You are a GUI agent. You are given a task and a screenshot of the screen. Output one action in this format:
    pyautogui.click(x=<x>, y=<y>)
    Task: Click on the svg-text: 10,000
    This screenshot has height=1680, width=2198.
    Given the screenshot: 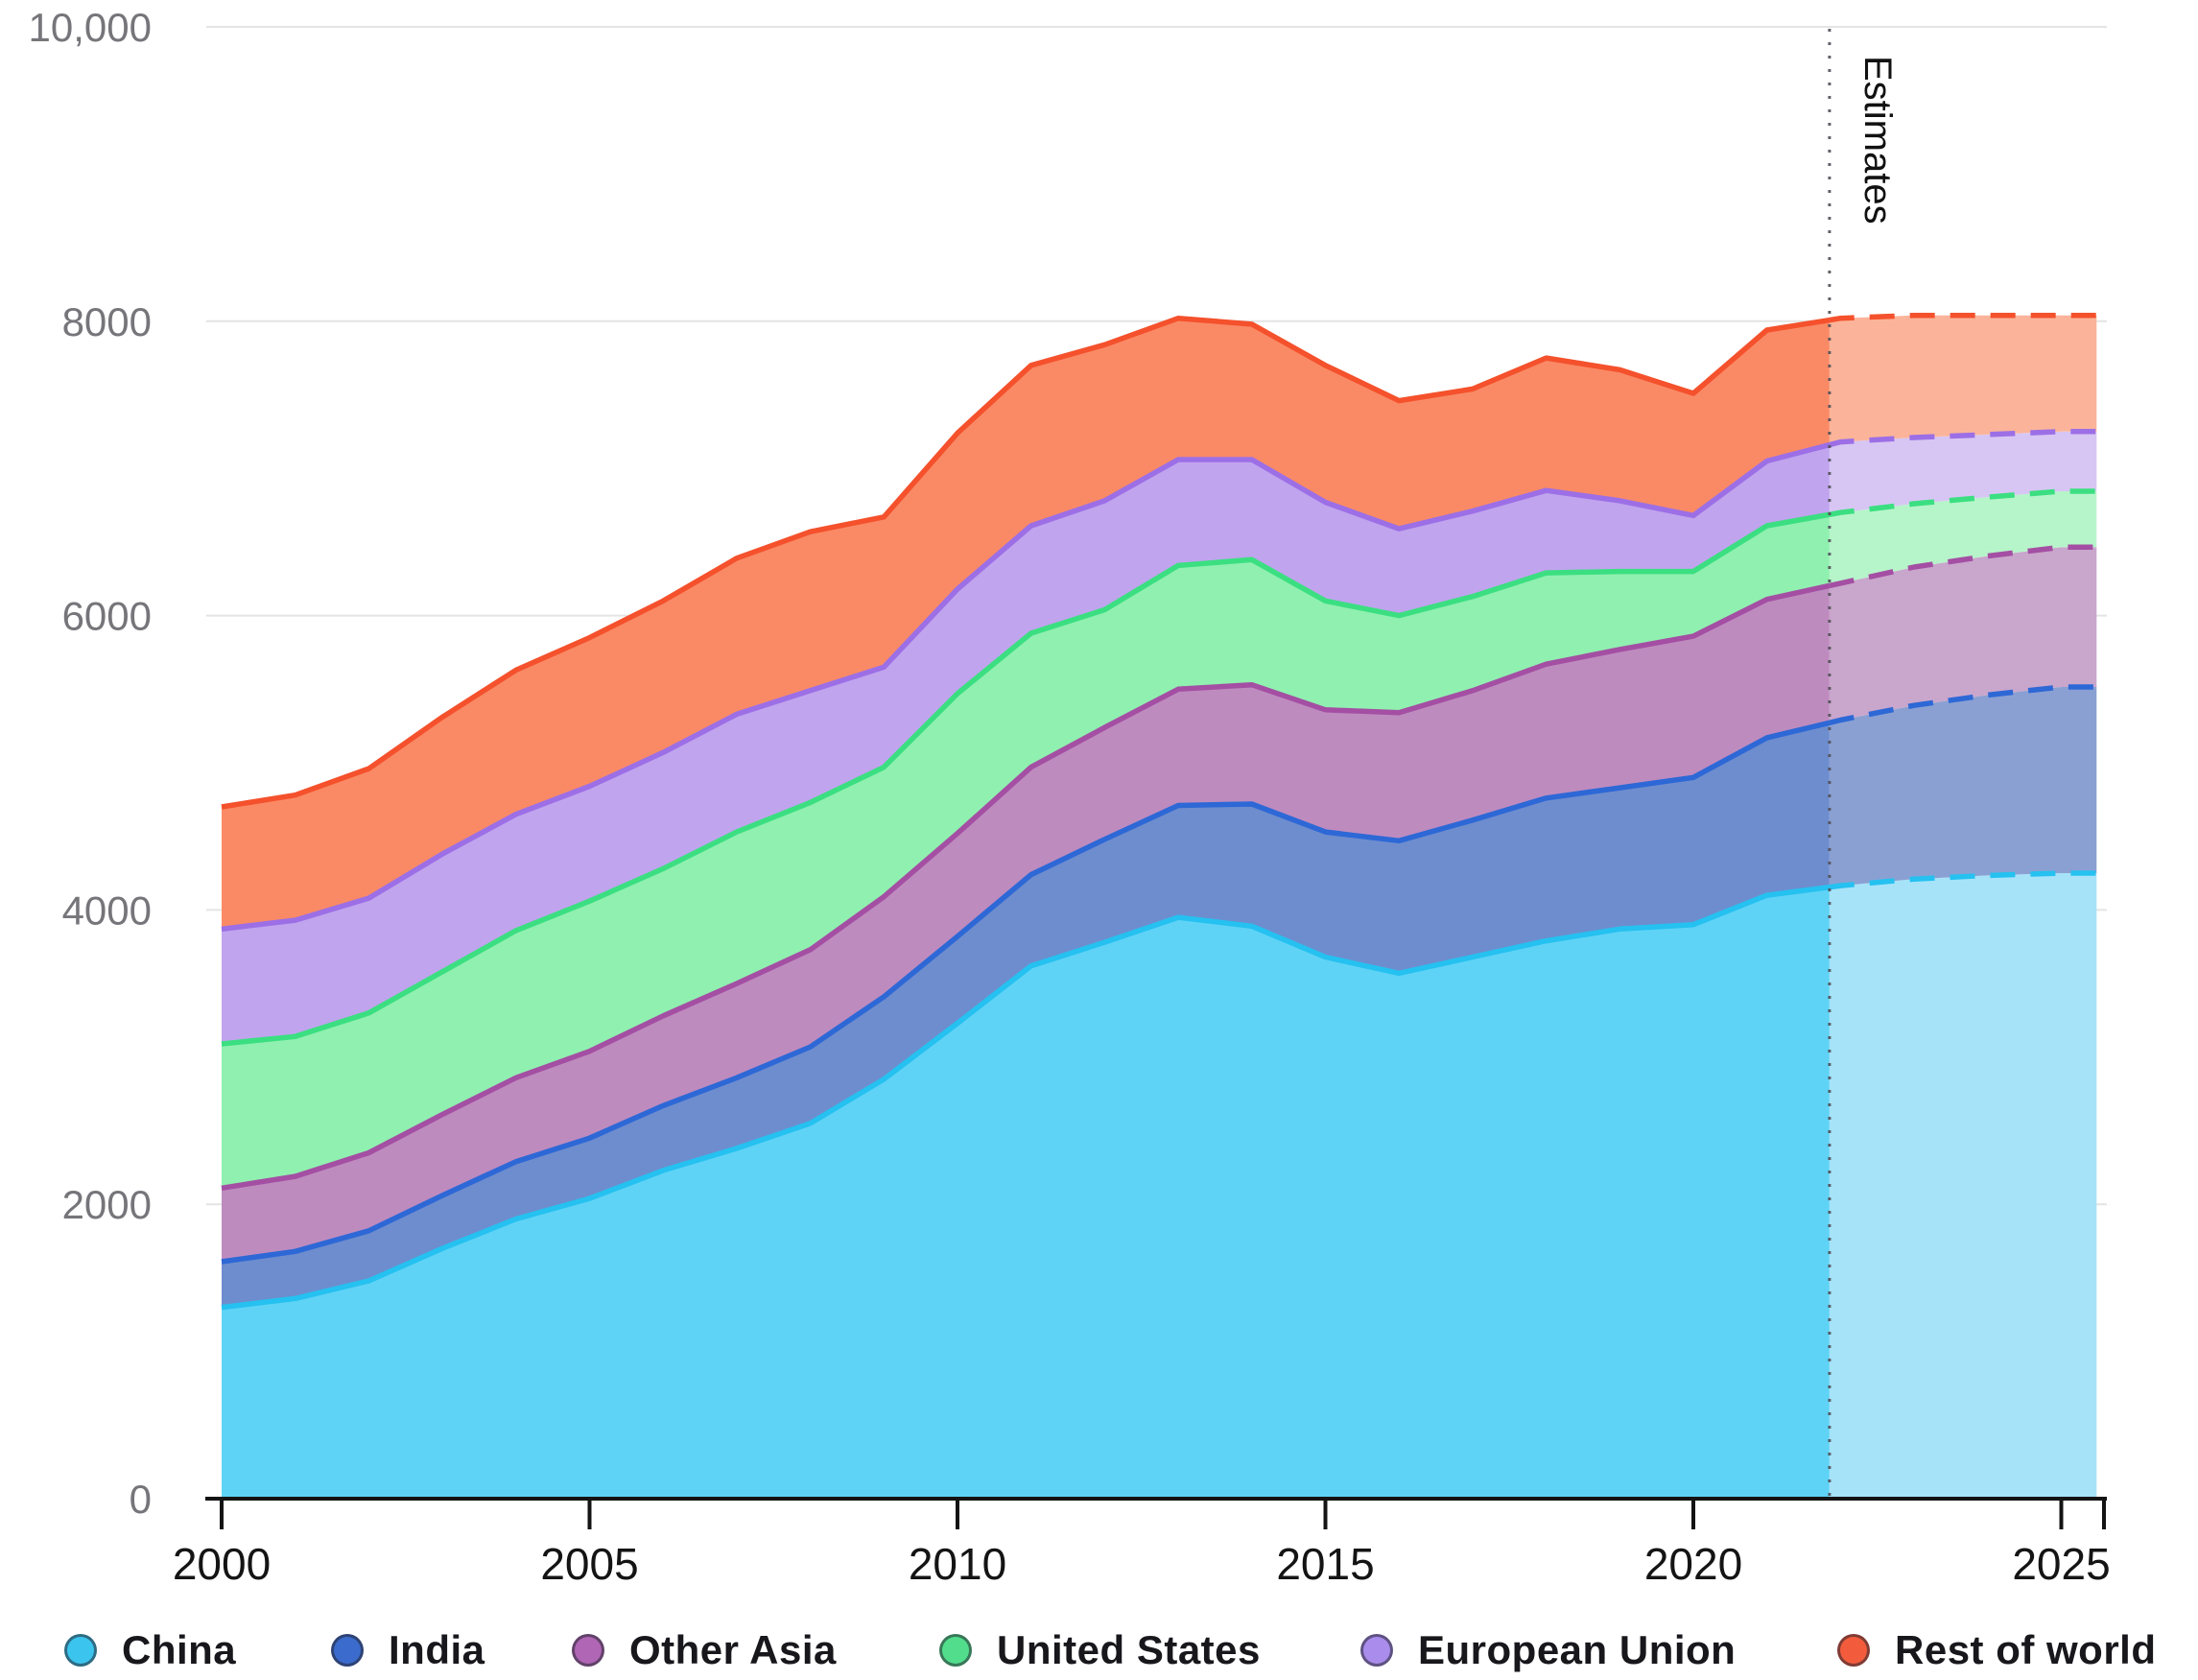 What is the action you would take?
    pyautogui.click(x=90, y=28)
    